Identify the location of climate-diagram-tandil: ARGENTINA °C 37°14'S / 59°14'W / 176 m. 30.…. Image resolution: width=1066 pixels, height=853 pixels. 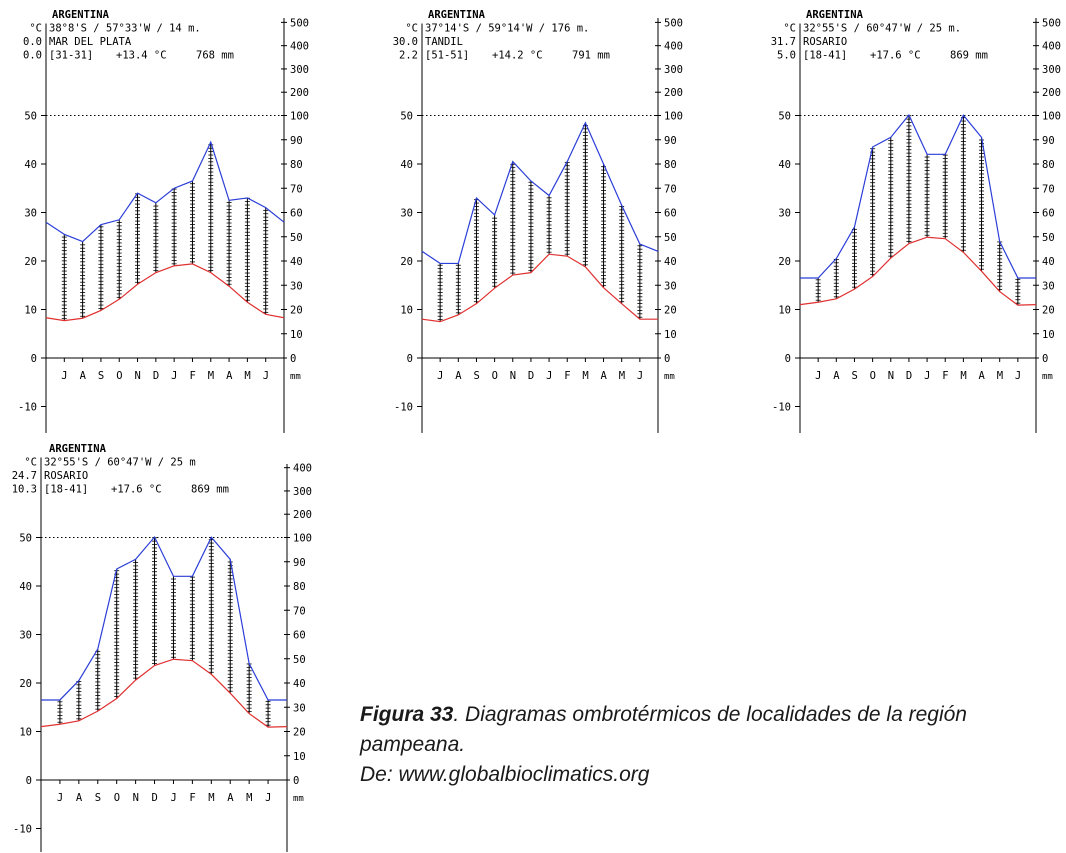
(542, 220).